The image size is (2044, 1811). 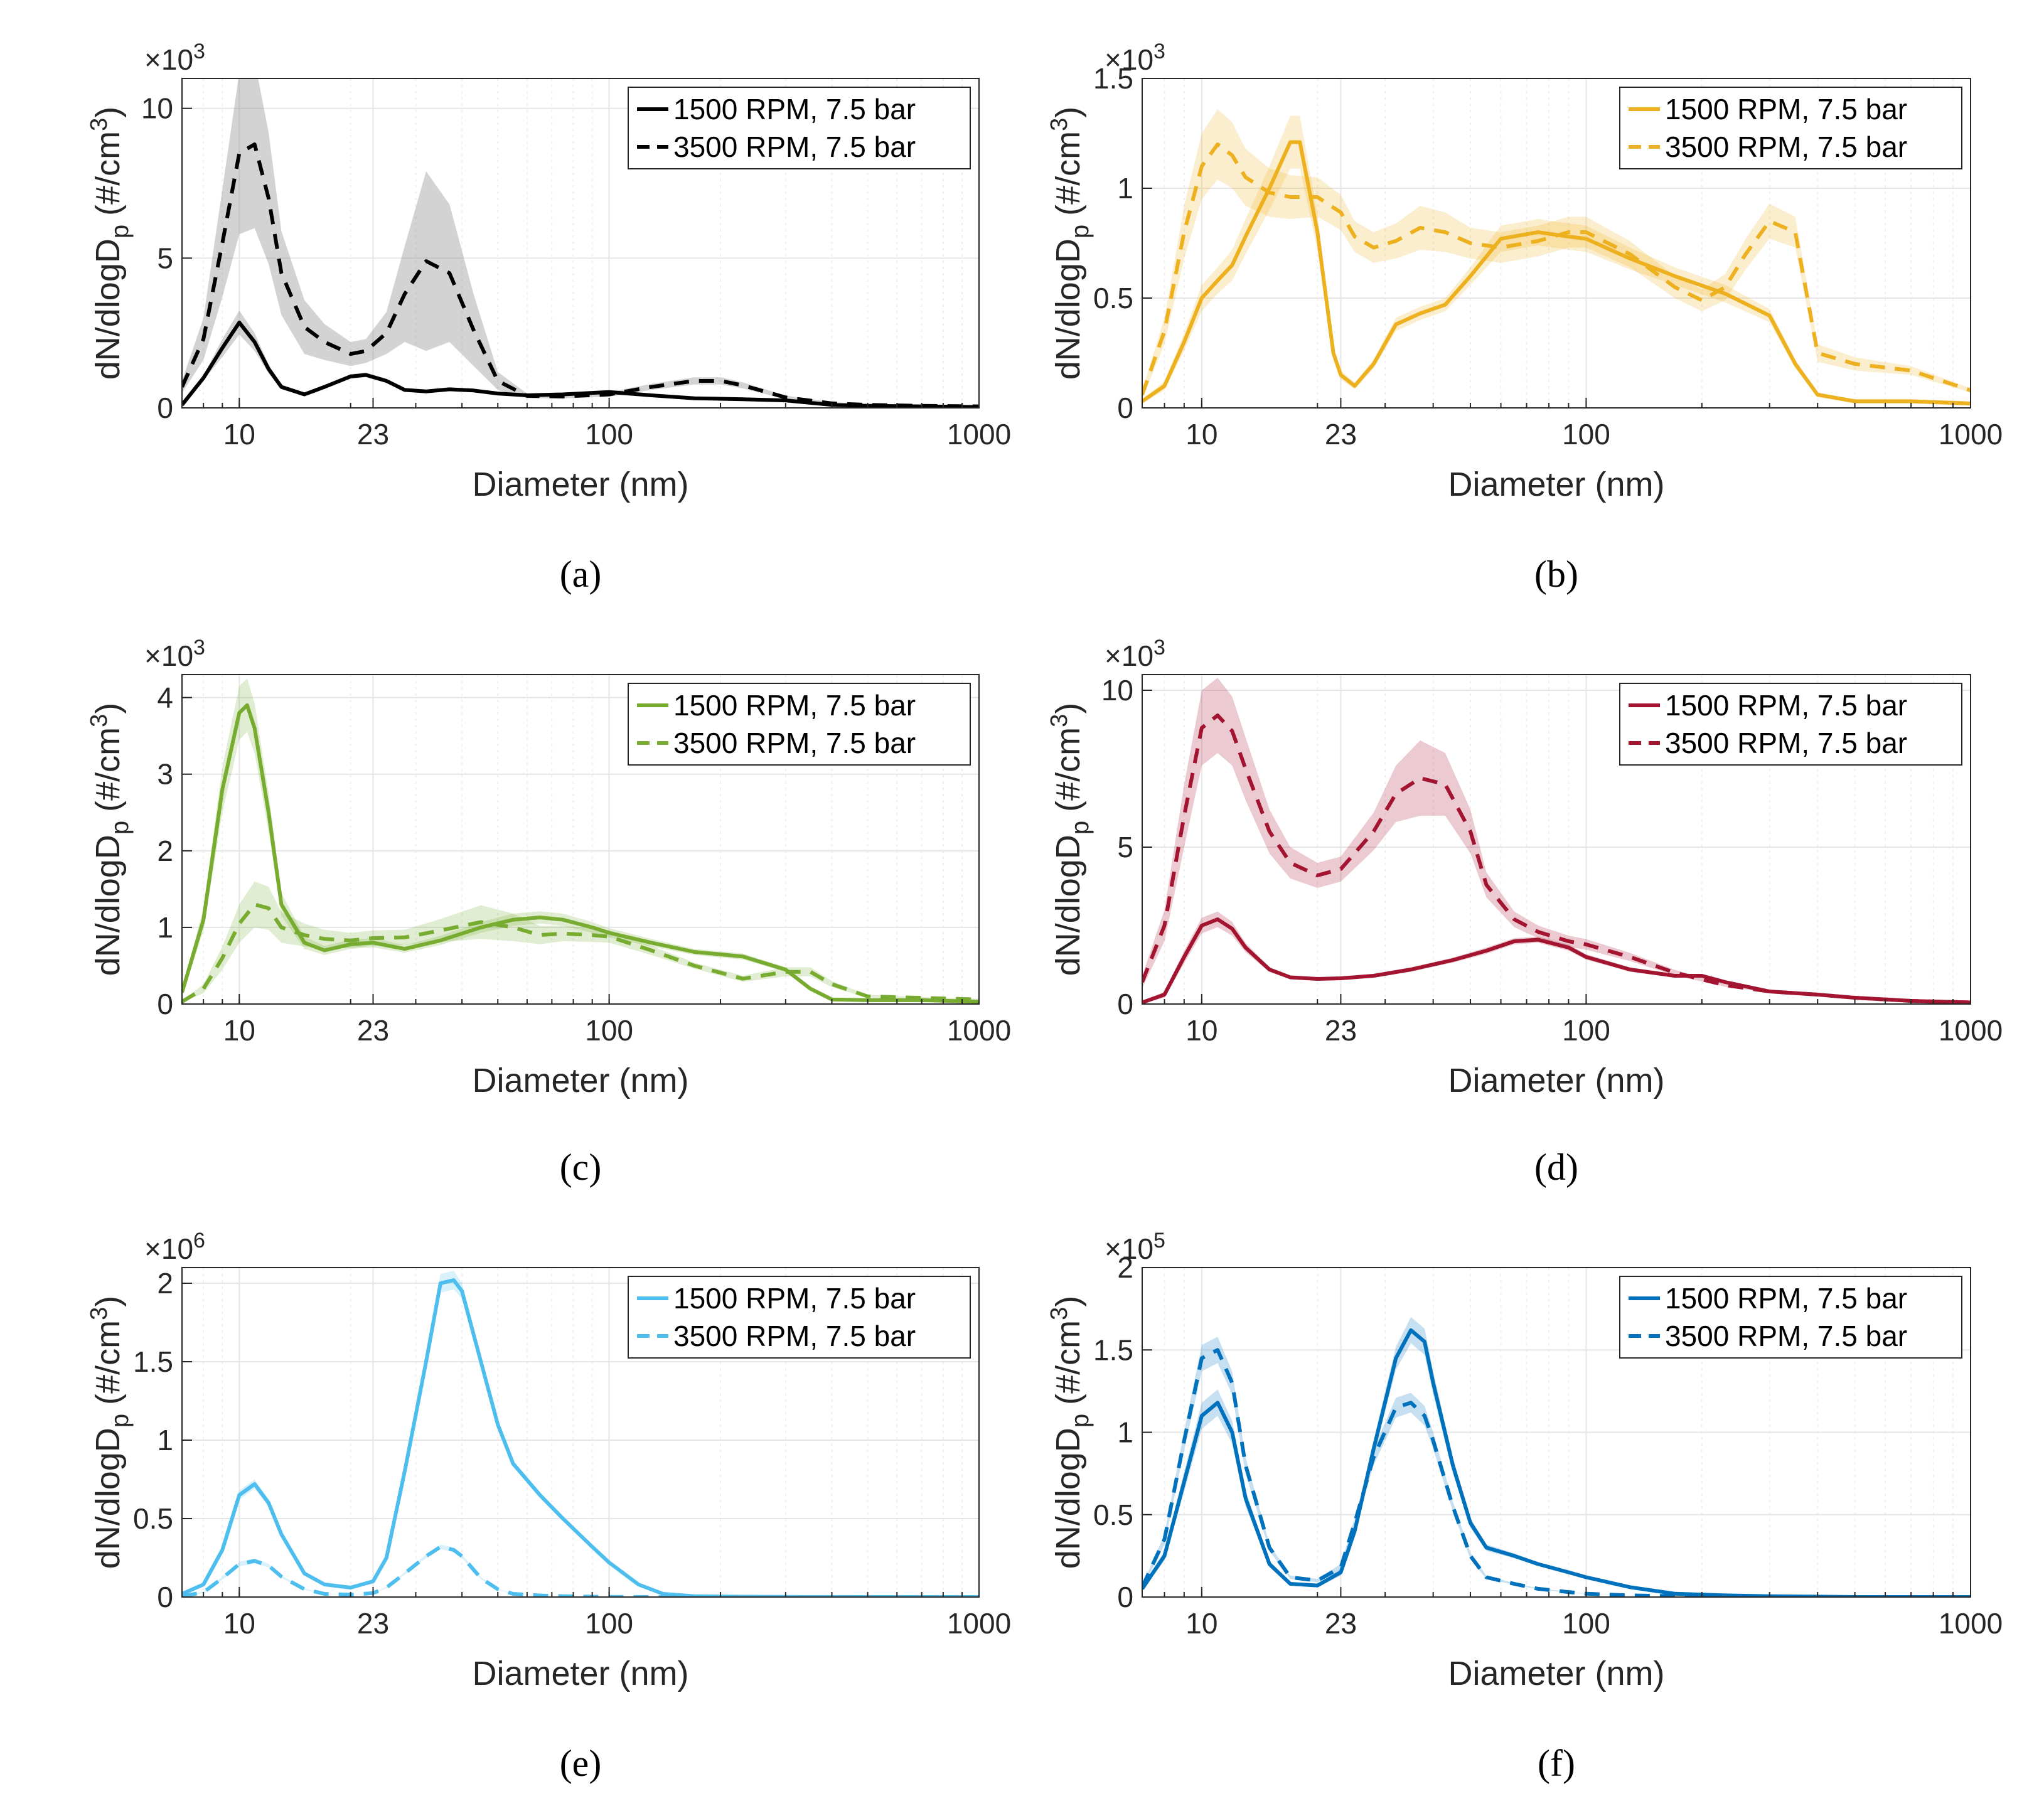 I want to click on subfigure-caption: (b), so click(x=1556, y=574).